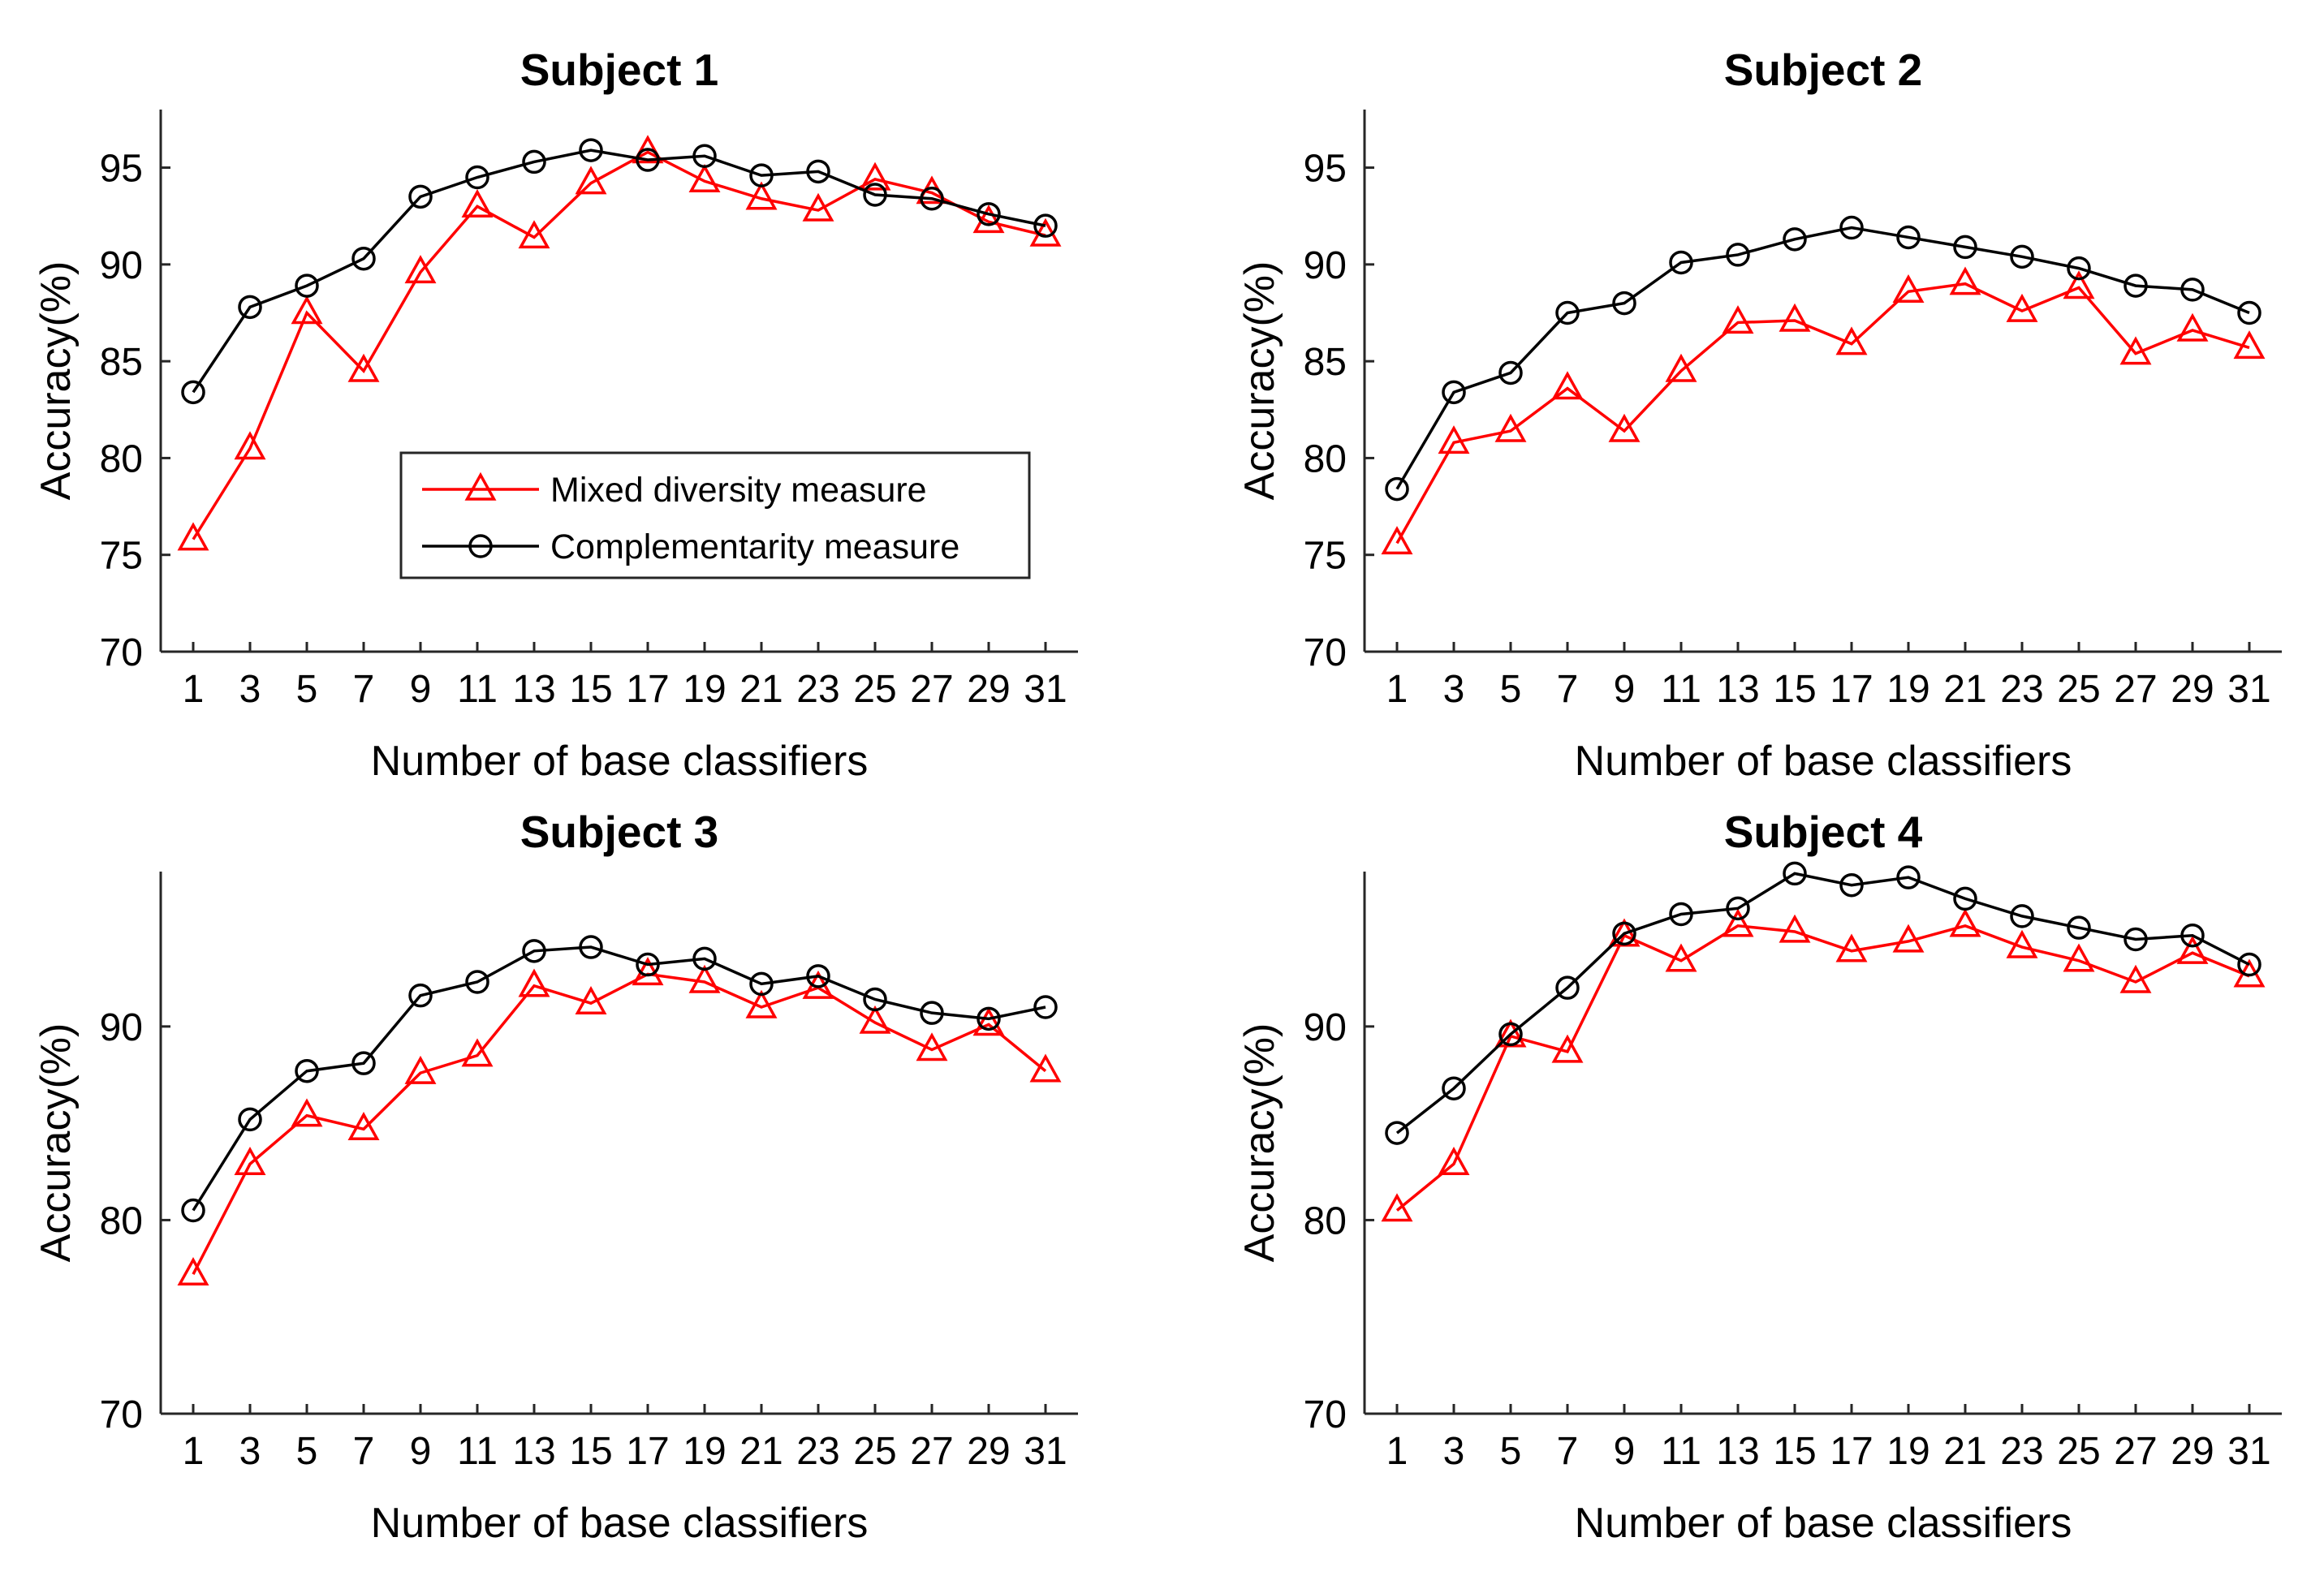 The image size is (2324, 1576). What do you see at coordinates (1325, 1220) in the screenshot?
I see `y-tick-label: 80` at bounding box center [1325, 1220].